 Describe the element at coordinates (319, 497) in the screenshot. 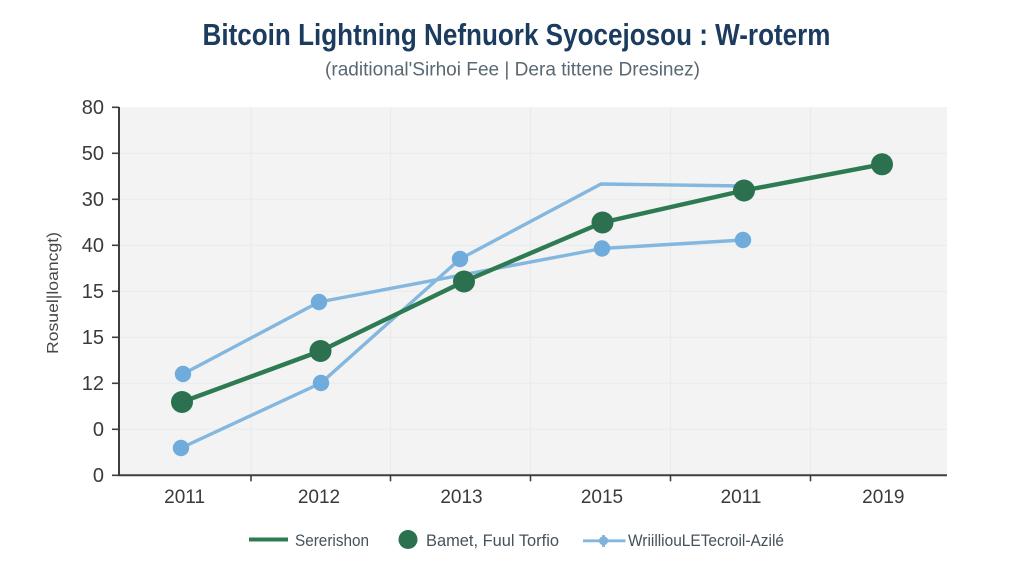

I see `svg-text: 2012` at that location.